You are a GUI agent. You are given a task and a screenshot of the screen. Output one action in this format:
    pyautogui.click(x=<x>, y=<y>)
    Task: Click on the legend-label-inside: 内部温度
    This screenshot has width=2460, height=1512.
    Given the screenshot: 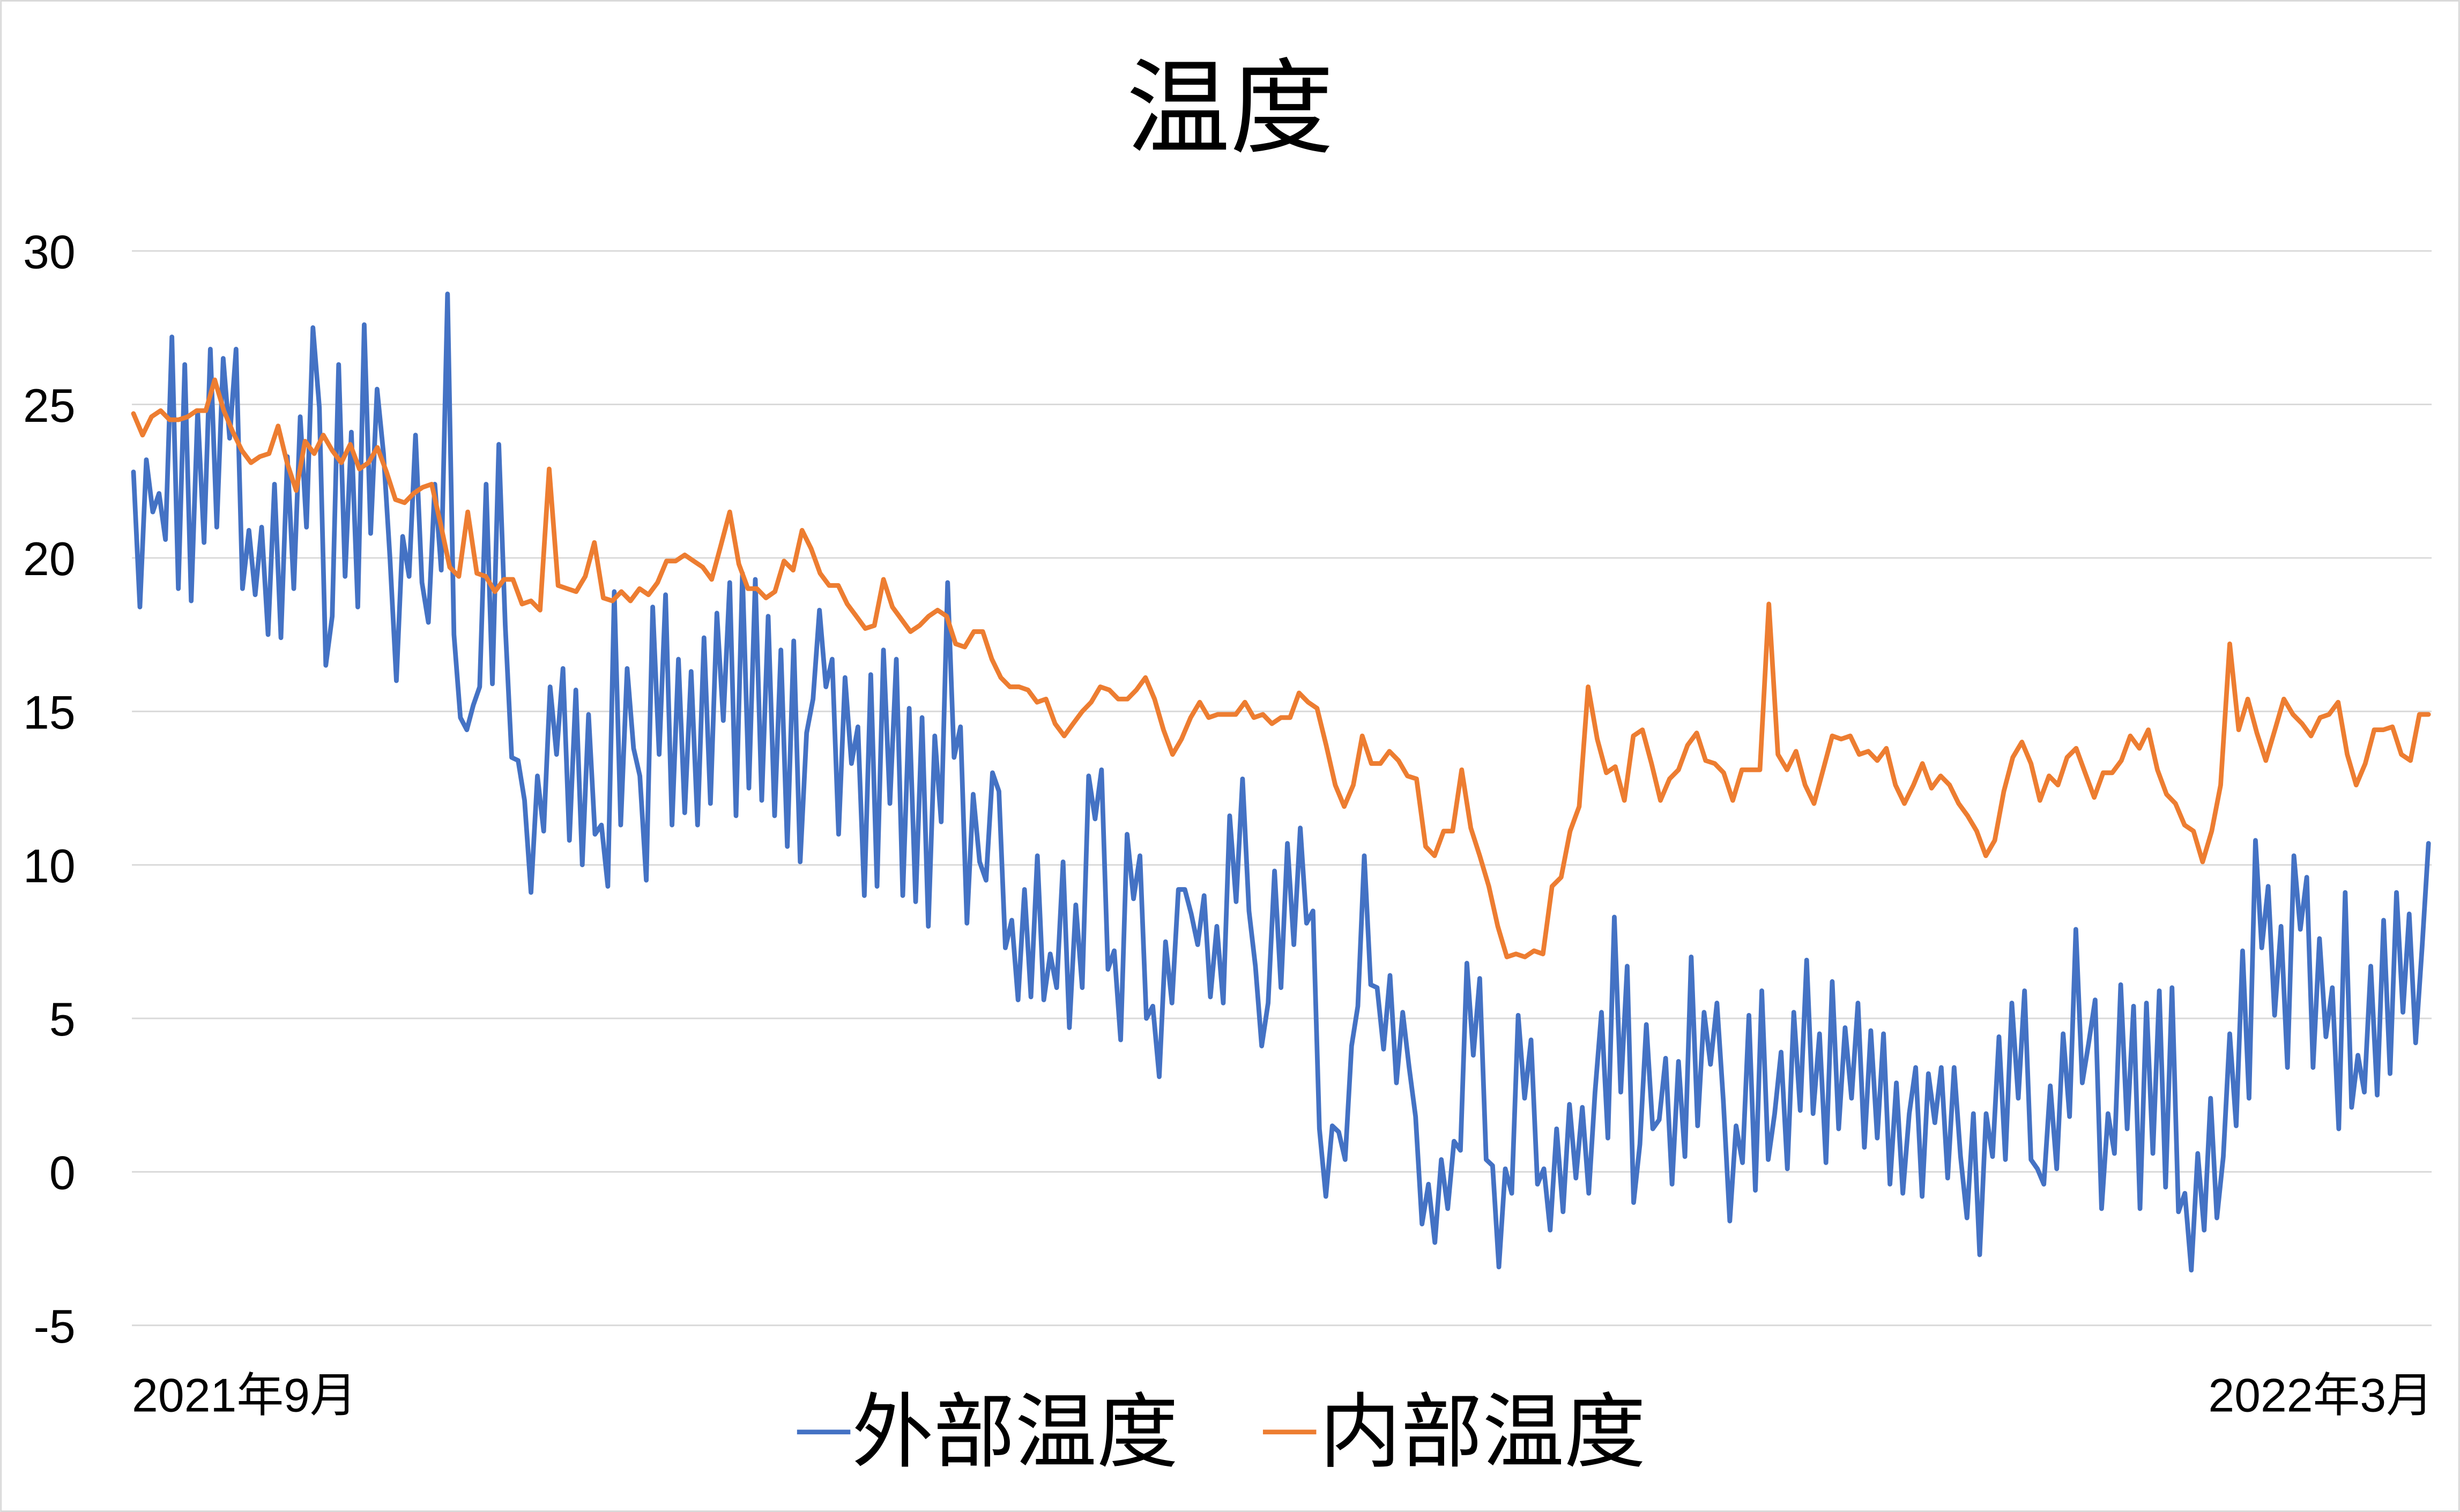 What is the action you would take?
    pyautogui.click(x=1482, y=1432)
    